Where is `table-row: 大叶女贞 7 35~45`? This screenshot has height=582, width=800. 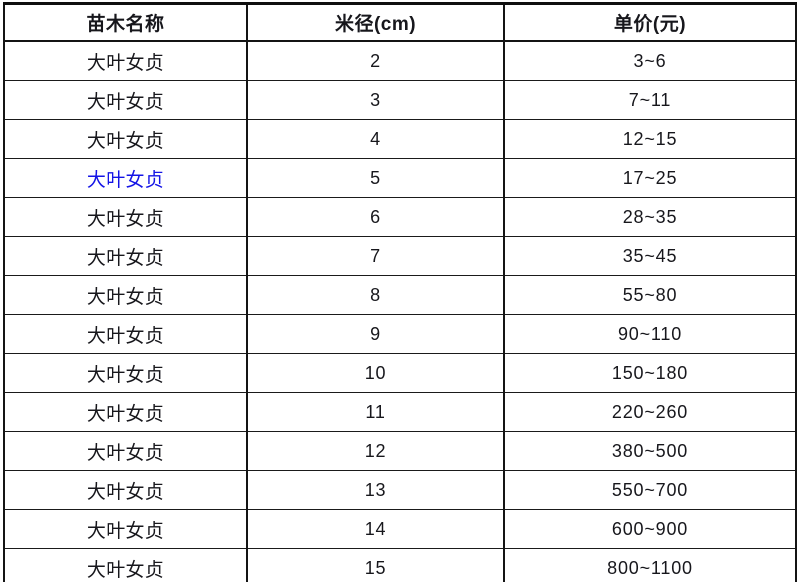 table-row: 大叶女贞 7 35~45 is located at coordinates (400, 256).